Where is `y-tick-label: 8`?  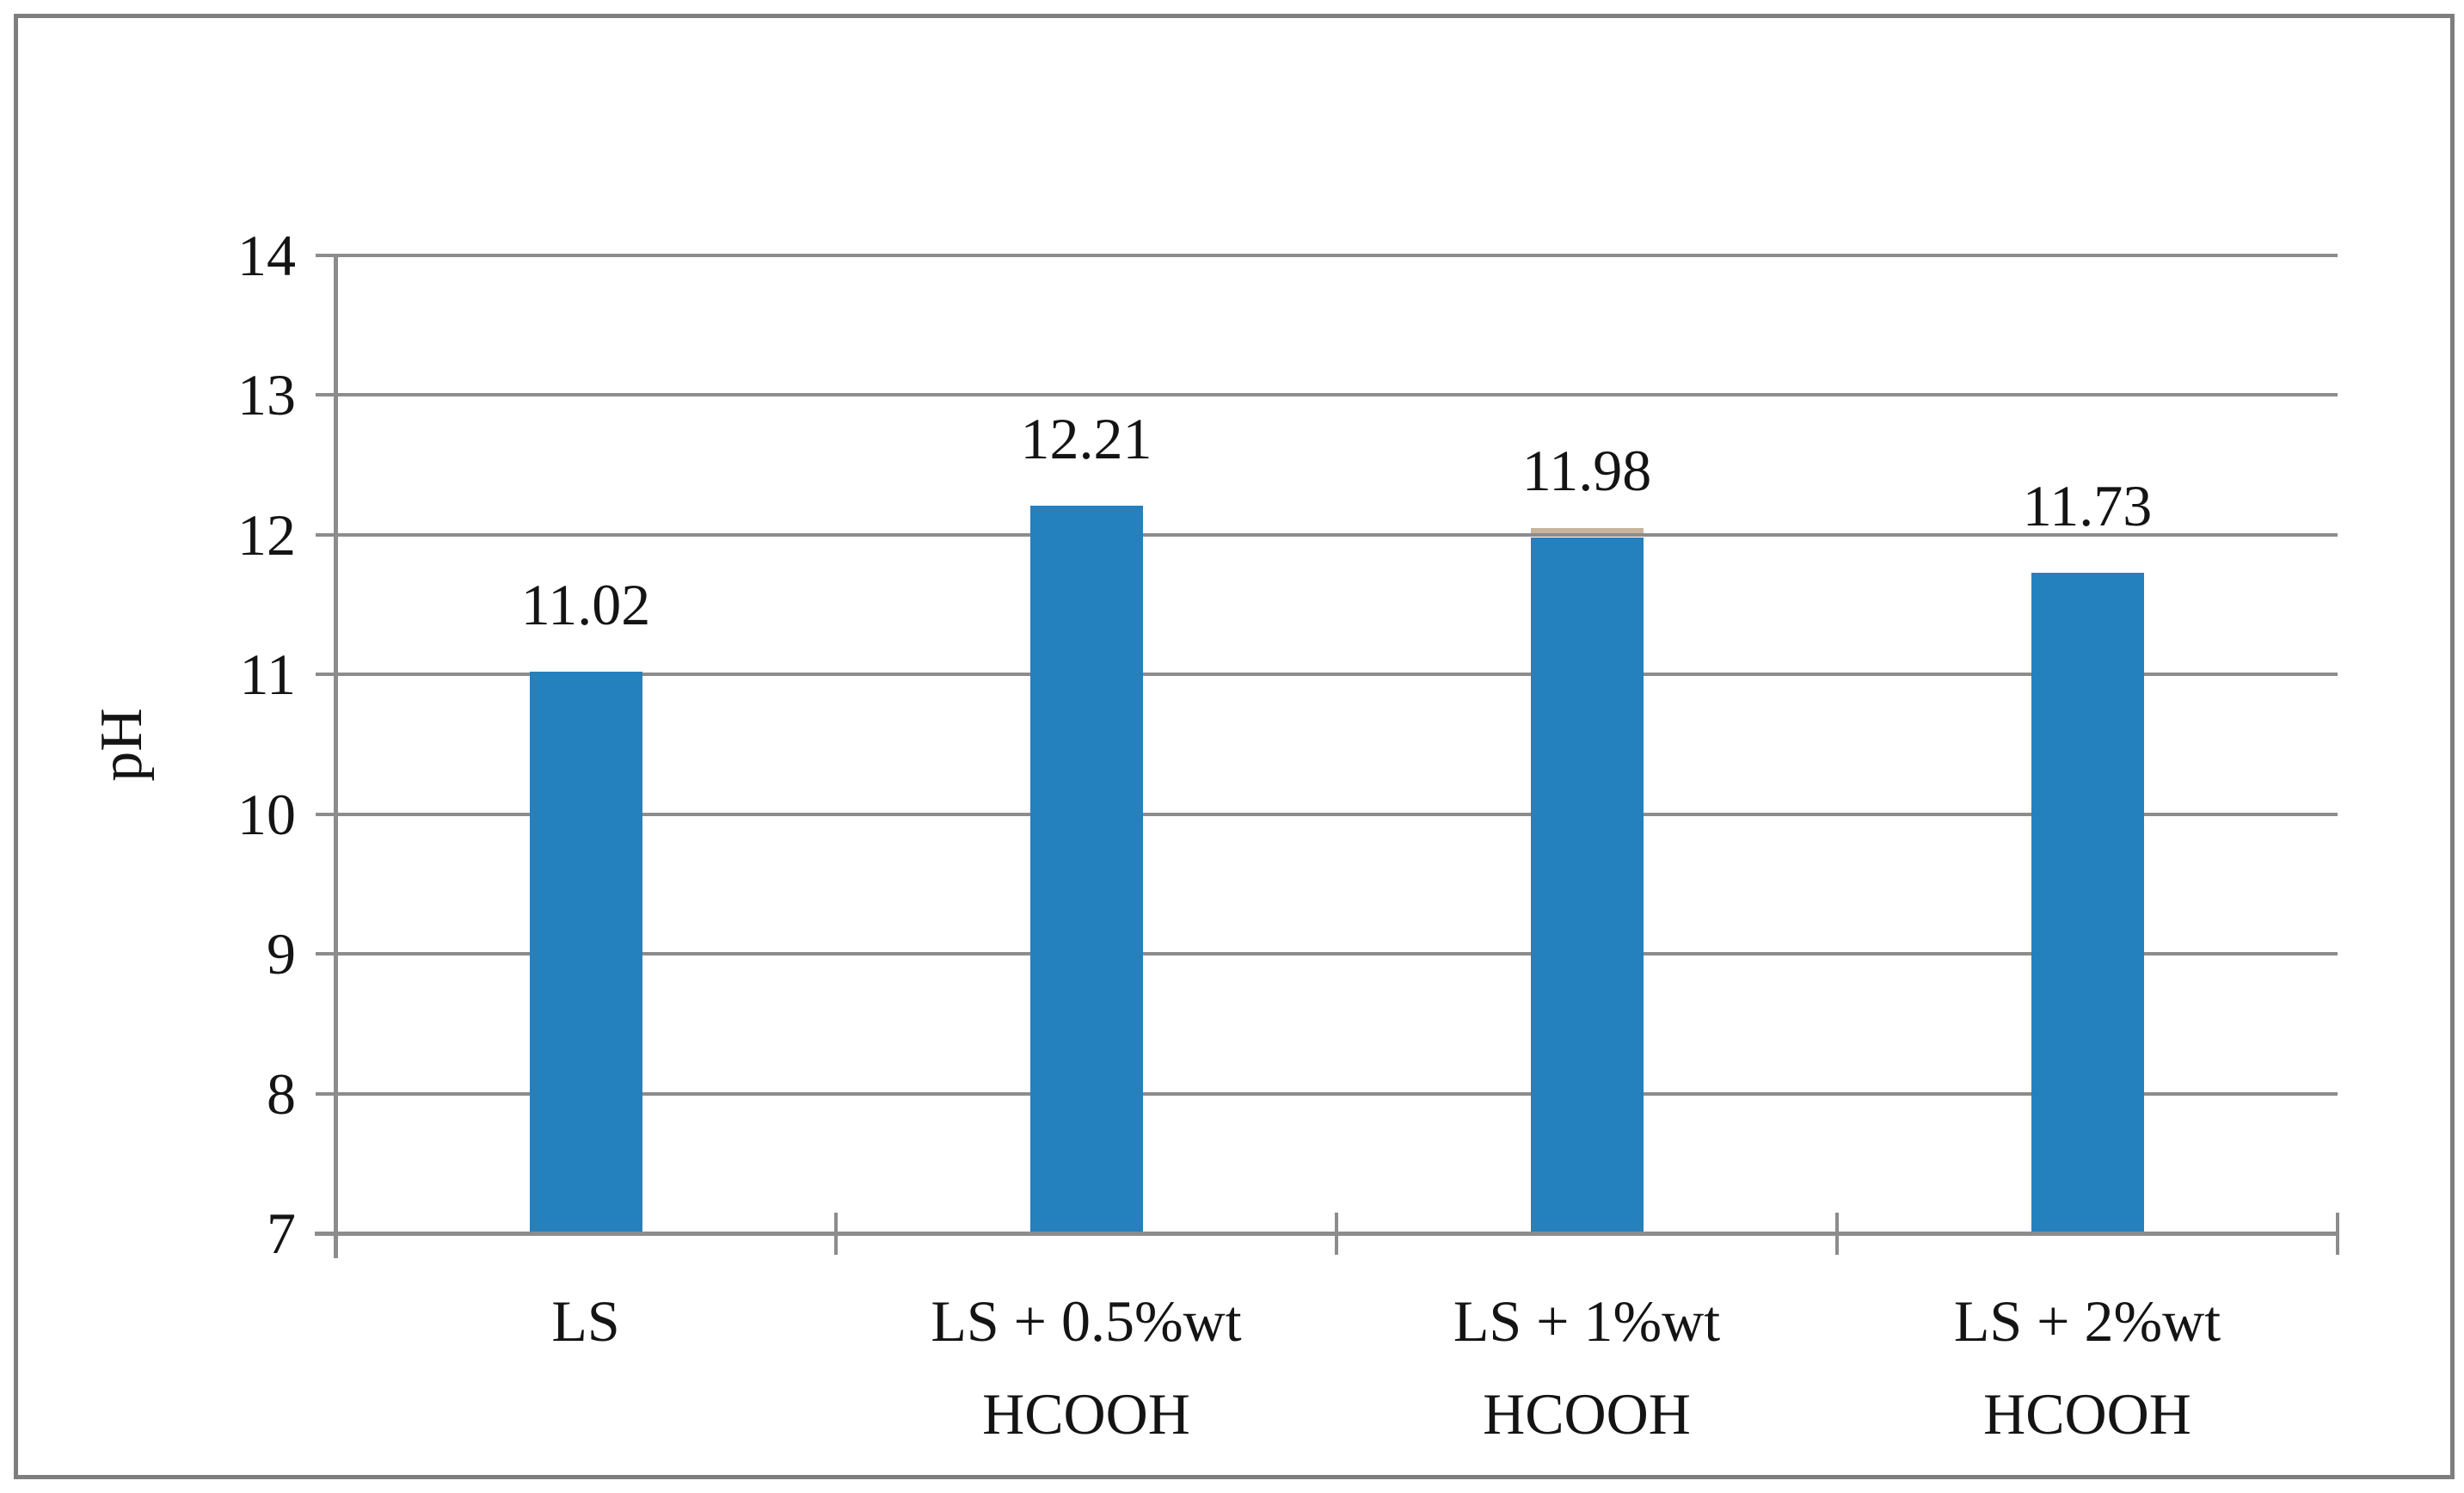 y-tick-label: 8 is located at coordinates (282, 1093).